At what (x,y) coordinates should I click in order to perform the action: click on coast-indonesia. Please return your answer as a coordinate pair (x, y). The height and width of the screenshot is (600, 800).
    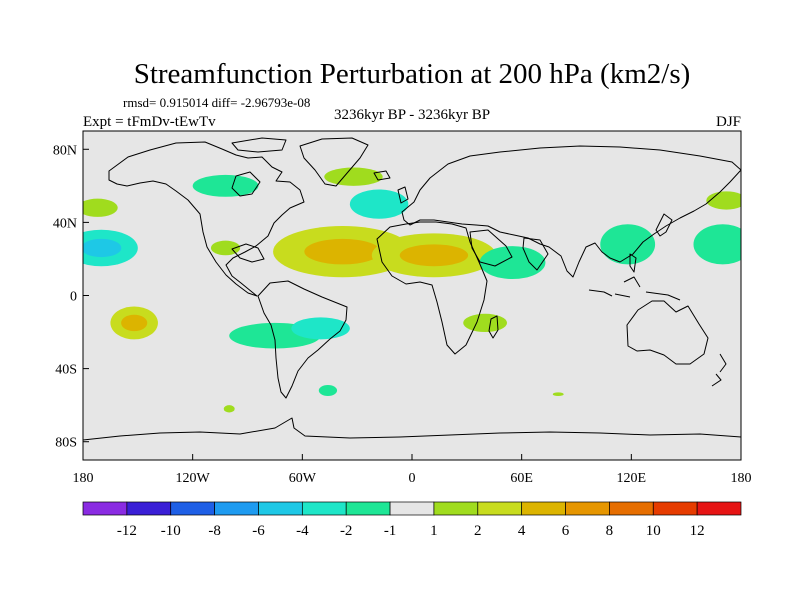
    Looking at the image, I should click on (634, 288).